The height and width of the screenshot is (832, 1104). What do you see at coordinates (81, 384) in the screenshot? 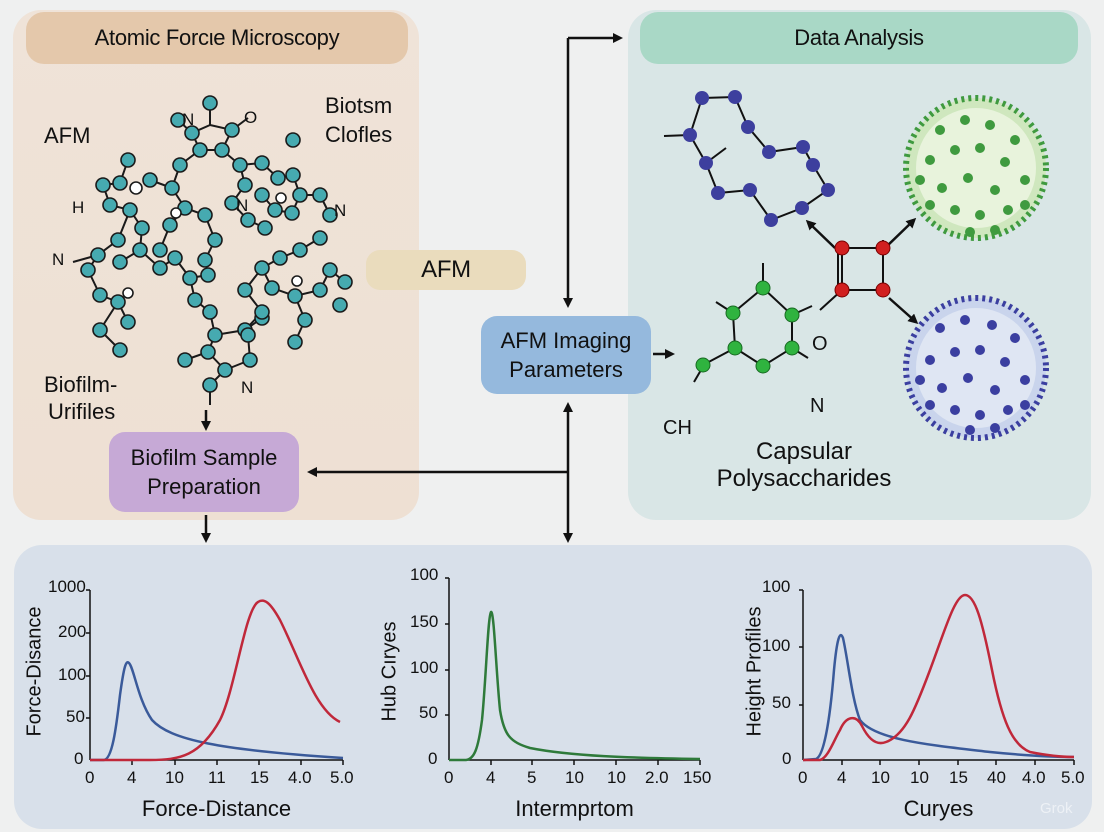
I see `biofilm-label: Biofilm-` at bounding box center [81, 384].